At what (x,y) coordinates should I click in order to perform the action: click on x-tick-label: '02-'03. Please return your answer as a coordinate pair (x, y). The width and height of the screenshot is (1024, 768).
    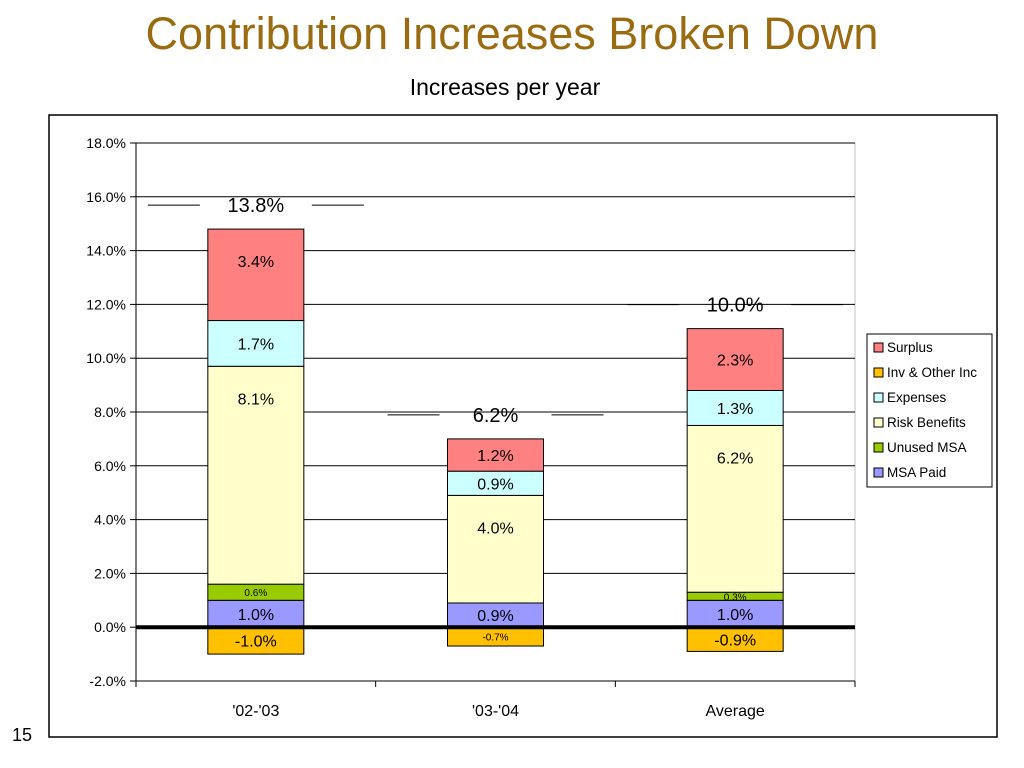
    Looking at the image, I should click on (255, 711).